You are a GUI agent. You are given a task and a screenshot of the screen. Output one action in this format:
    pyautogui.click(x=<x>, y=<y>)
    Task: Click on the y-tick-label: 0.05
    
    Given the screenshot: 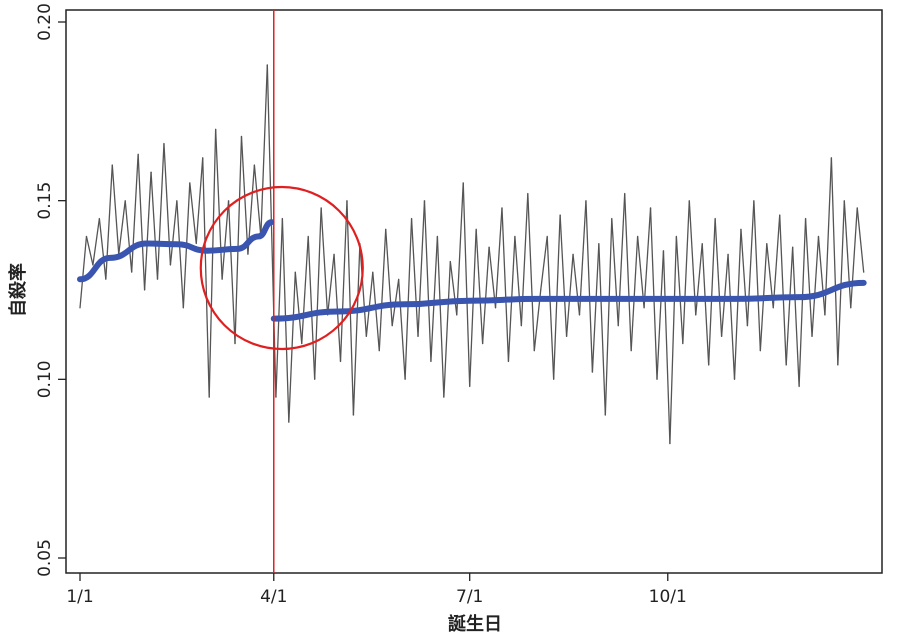 What is the action you would take?
    pyautogui.click(x=45, y=558)
    